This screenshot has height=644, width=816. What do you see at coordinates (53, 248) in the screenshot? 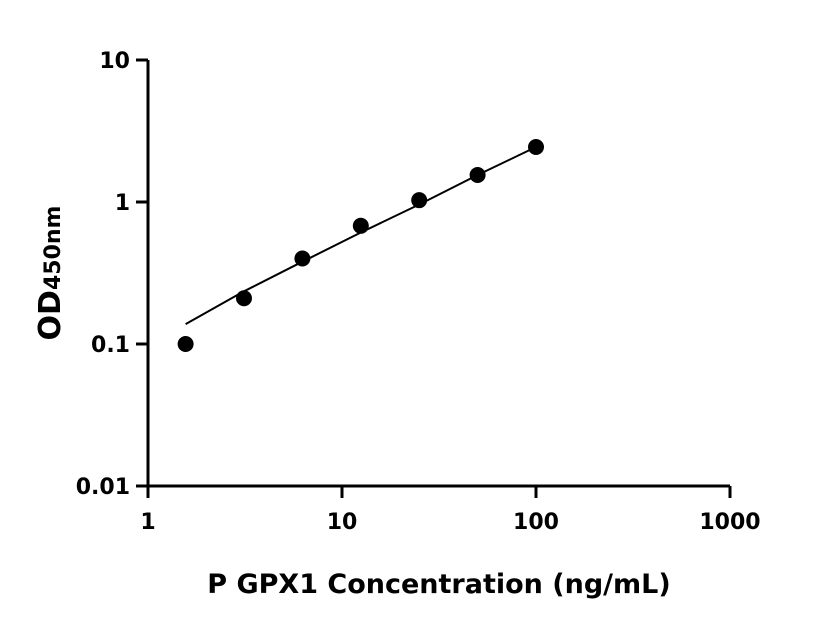
I see `y-axis-label-subscript: 450nm` at bounding box center [53, 248].